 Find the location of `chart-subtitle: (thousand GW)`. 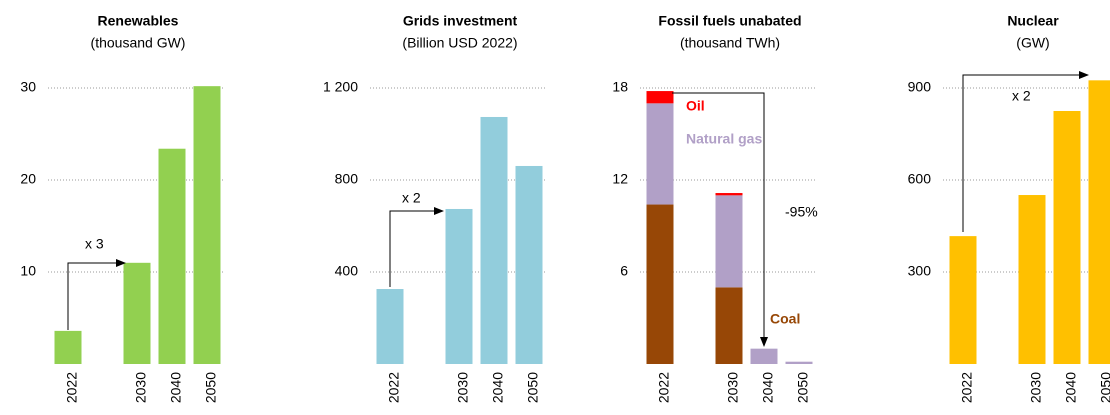

chart-subtitle: (thousand GW) is located at coordinates (138, 43).